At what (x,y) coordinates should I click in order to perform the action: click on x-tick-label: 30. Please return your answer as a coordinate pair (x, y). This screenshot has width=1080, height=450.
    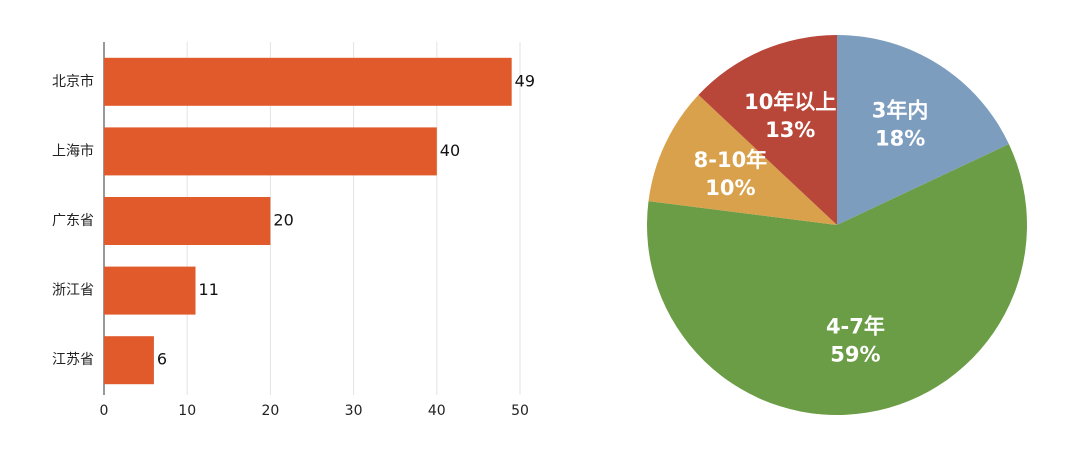
    Looking at the image, I should click on (354, 411).